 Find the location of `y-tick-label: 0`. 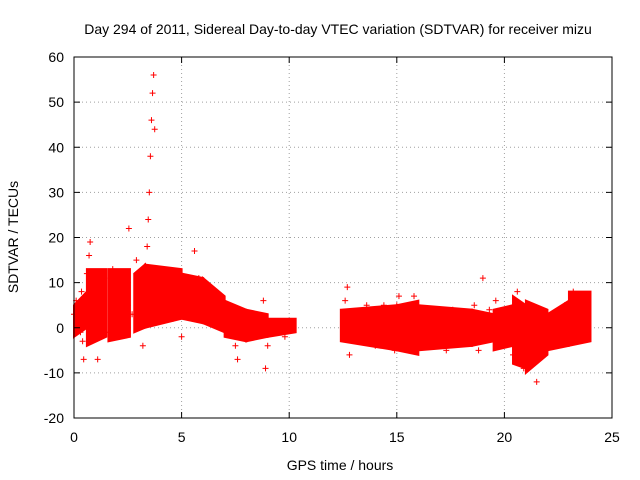

y-tick-label: 0 is located at coordinates (60, 328).